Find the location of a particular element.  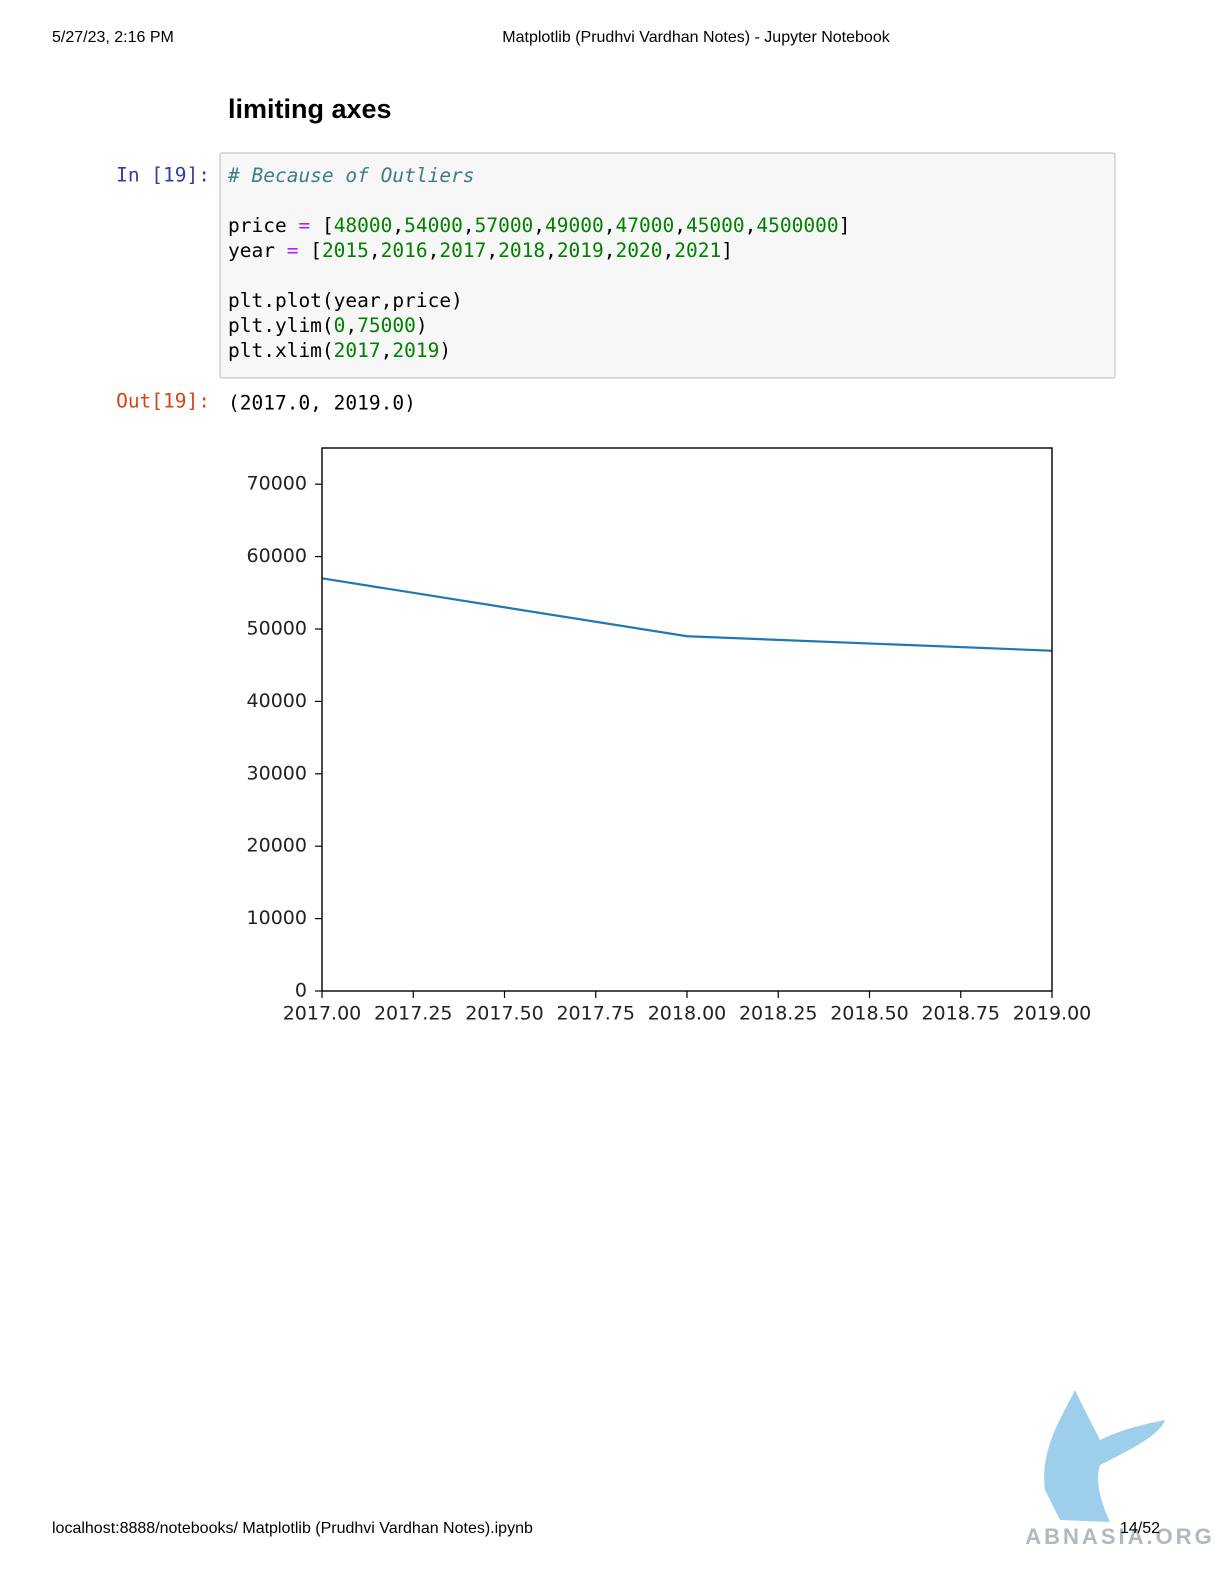

code-token: 2015 is located at coordinates (345, 250).